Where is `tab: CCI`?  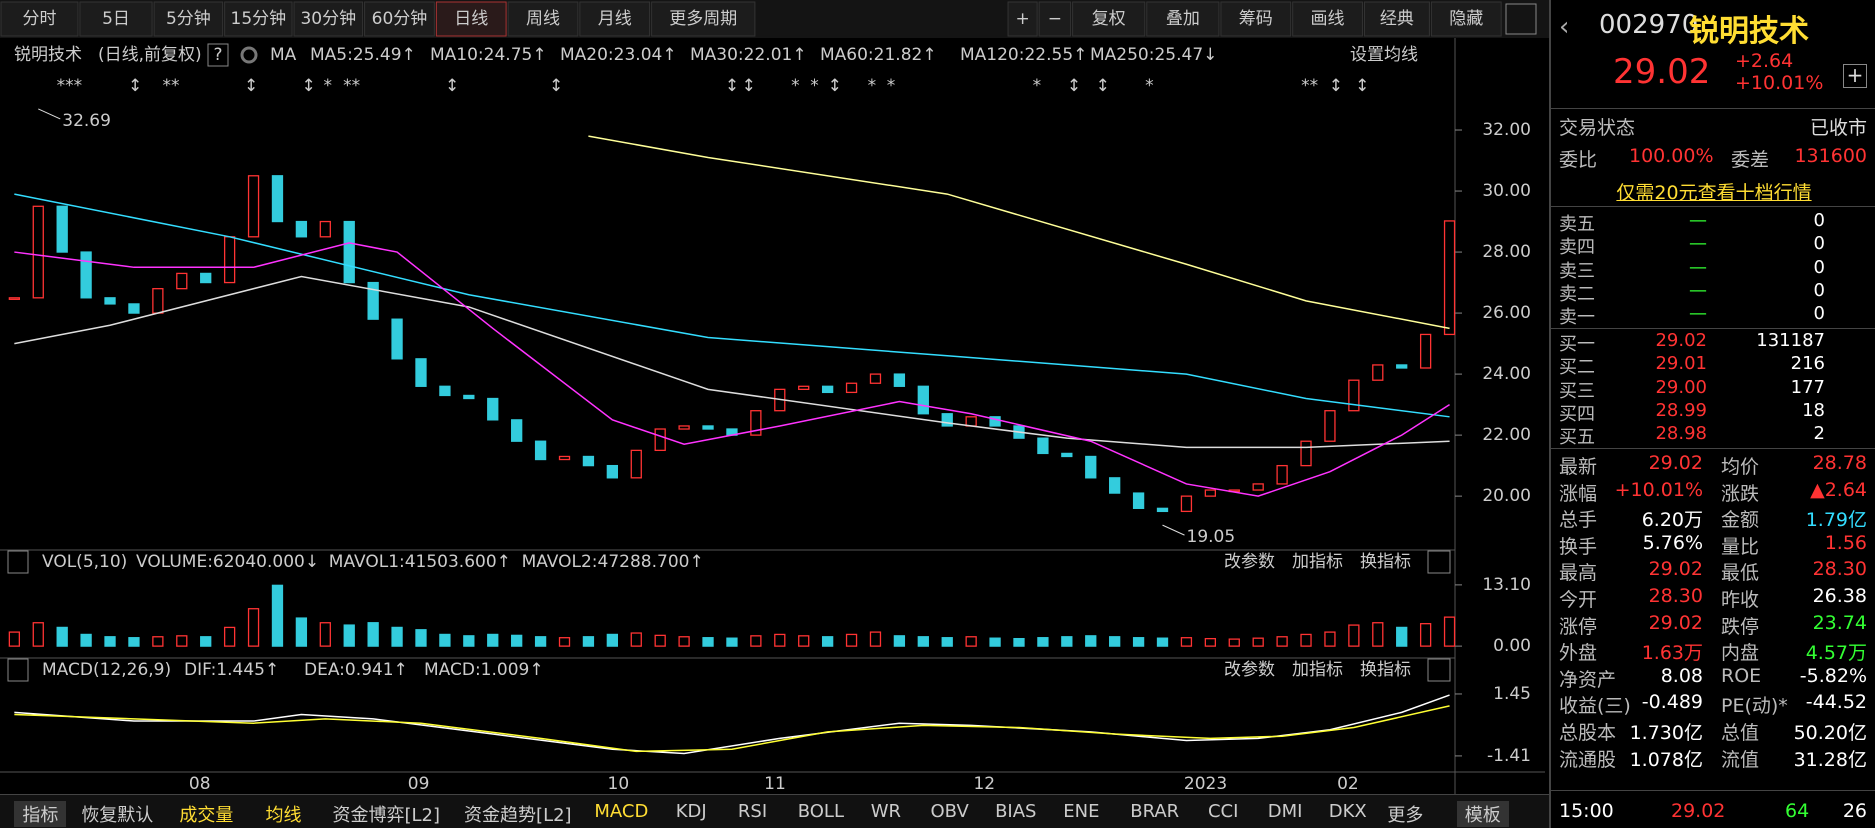 tab: CCI is located at coordinates (1223, 811).